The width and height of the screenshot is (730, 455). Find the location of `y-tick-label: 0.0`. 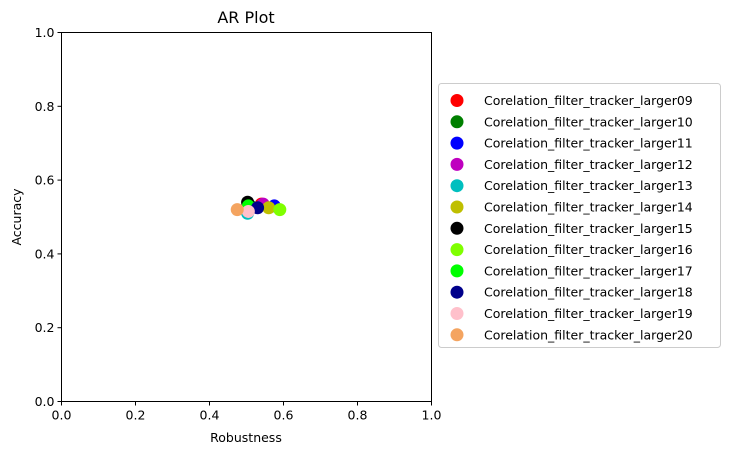

y-tick-label: 0.0 is located at coordinates (45, 401).